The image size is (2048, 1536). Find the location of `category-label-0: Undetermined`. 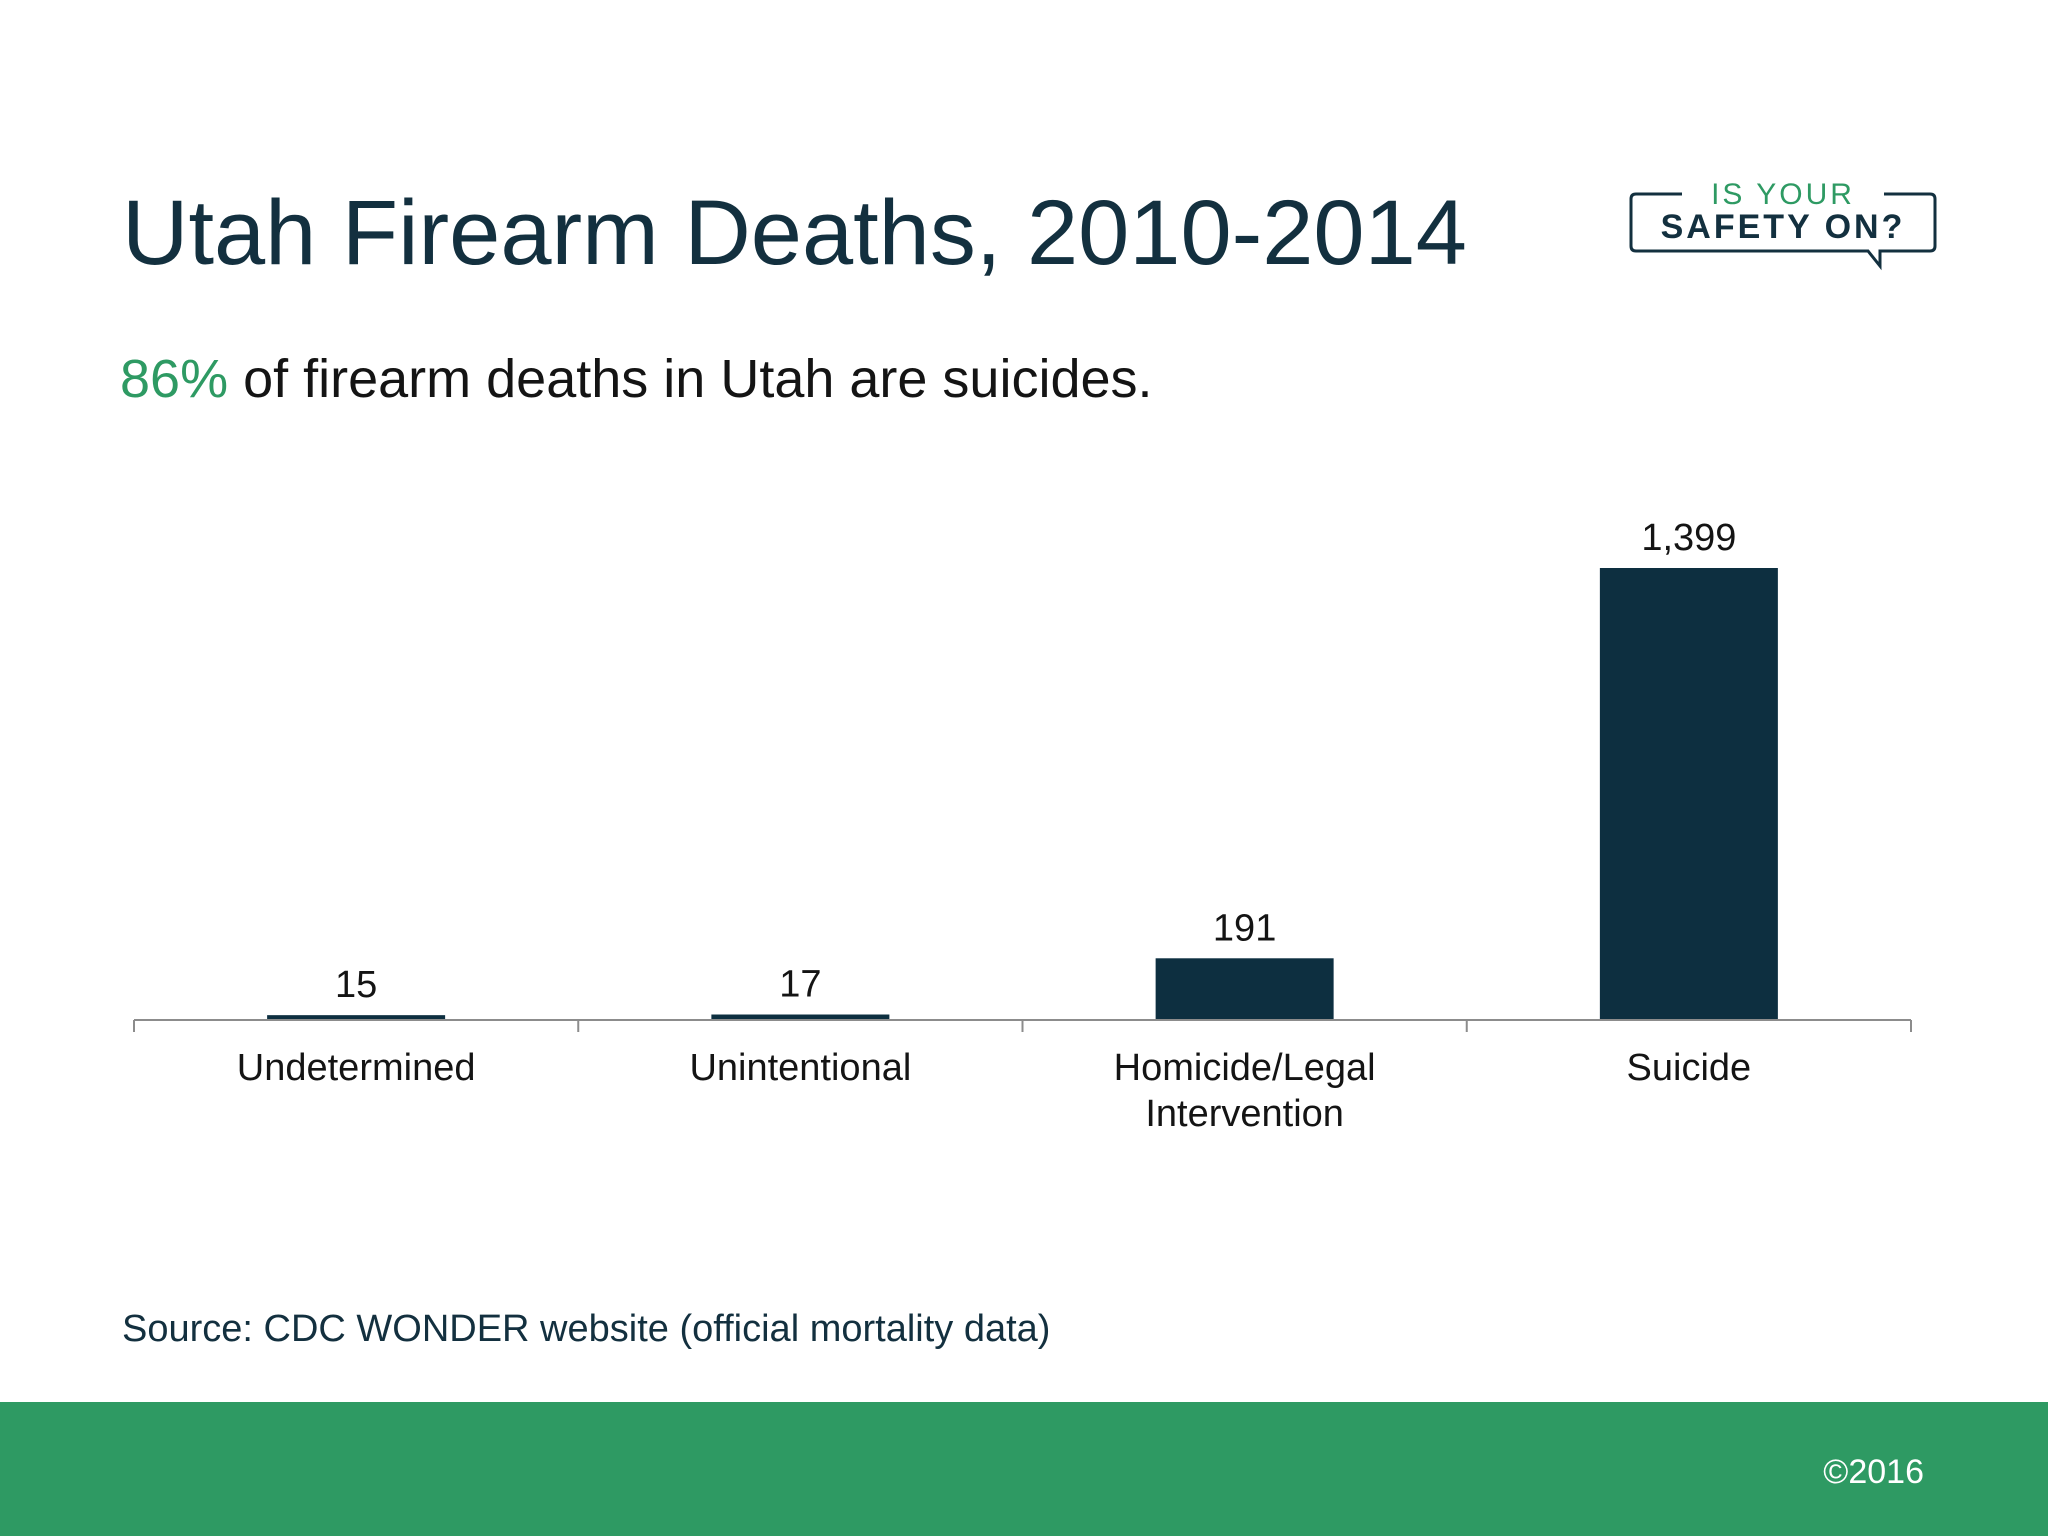

category-label-0: Undetermined is located at coordinates (356, 1068).